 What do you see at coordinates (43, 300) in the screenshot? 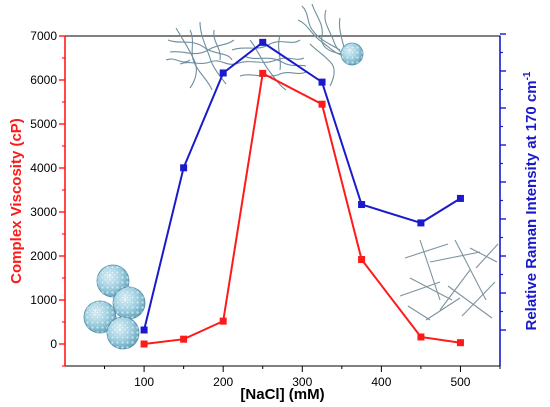
I see `y-left-tick-label: 1000` at bounding box center [43, 300].